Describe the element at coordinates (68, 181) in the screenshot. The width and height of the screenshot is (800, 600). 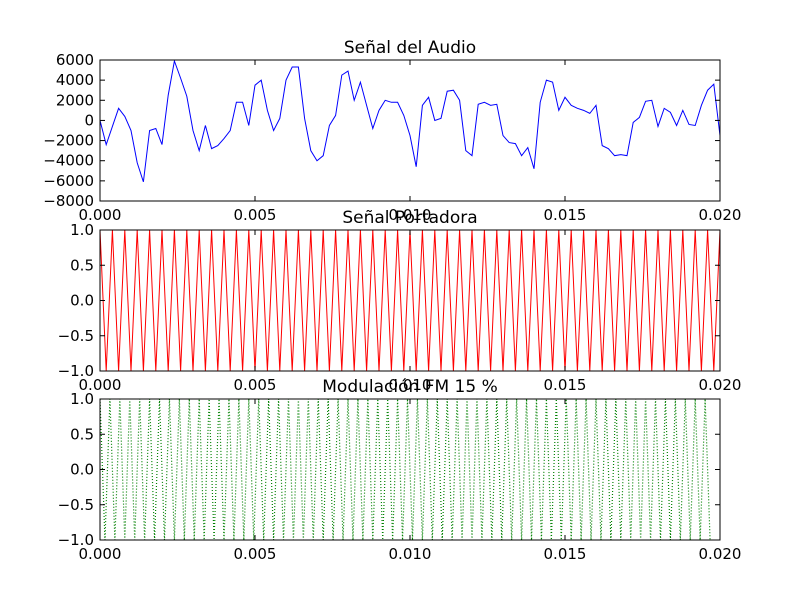
I see `y-tick-label: −6000` at that location.